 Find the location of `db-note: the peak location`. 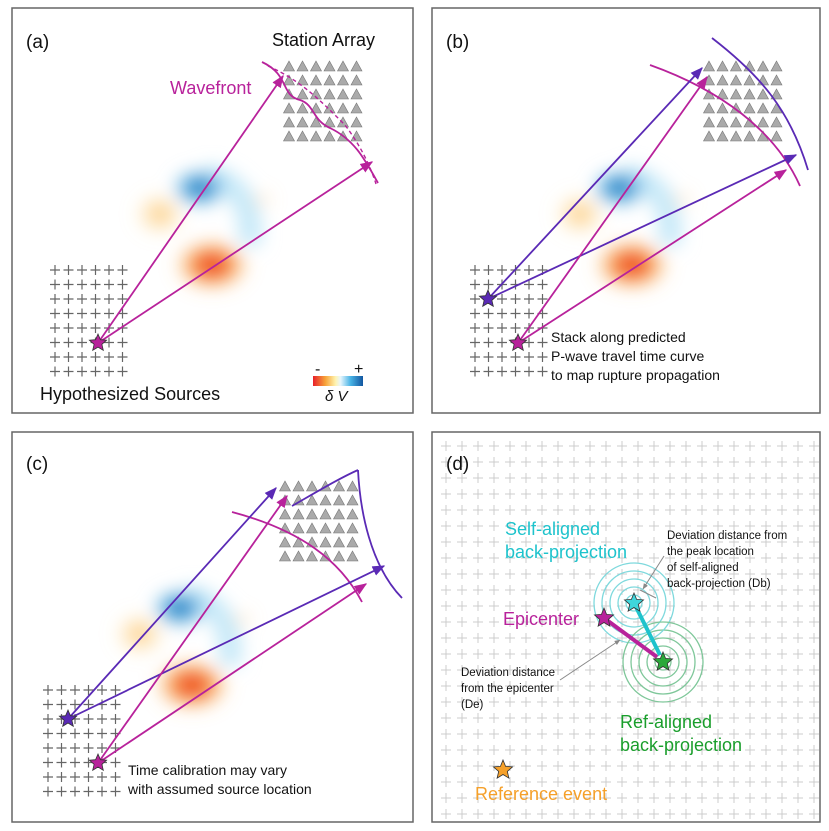

db-note: the peak location is located at coordinates (710, 552).